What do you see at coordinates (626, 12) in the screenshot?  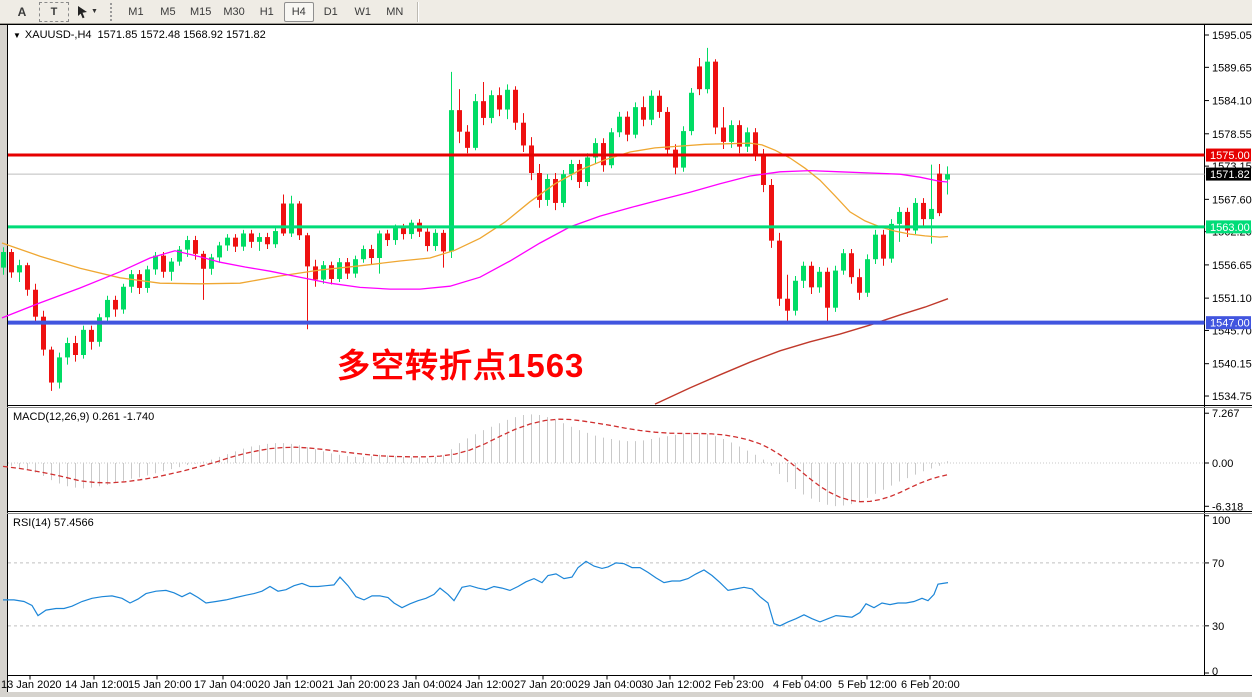 I see `top-toolbar: A T ▼ M1 M5 M15 M30 H1 H4 D1 W1 MN` at bounding box center [626, 12].